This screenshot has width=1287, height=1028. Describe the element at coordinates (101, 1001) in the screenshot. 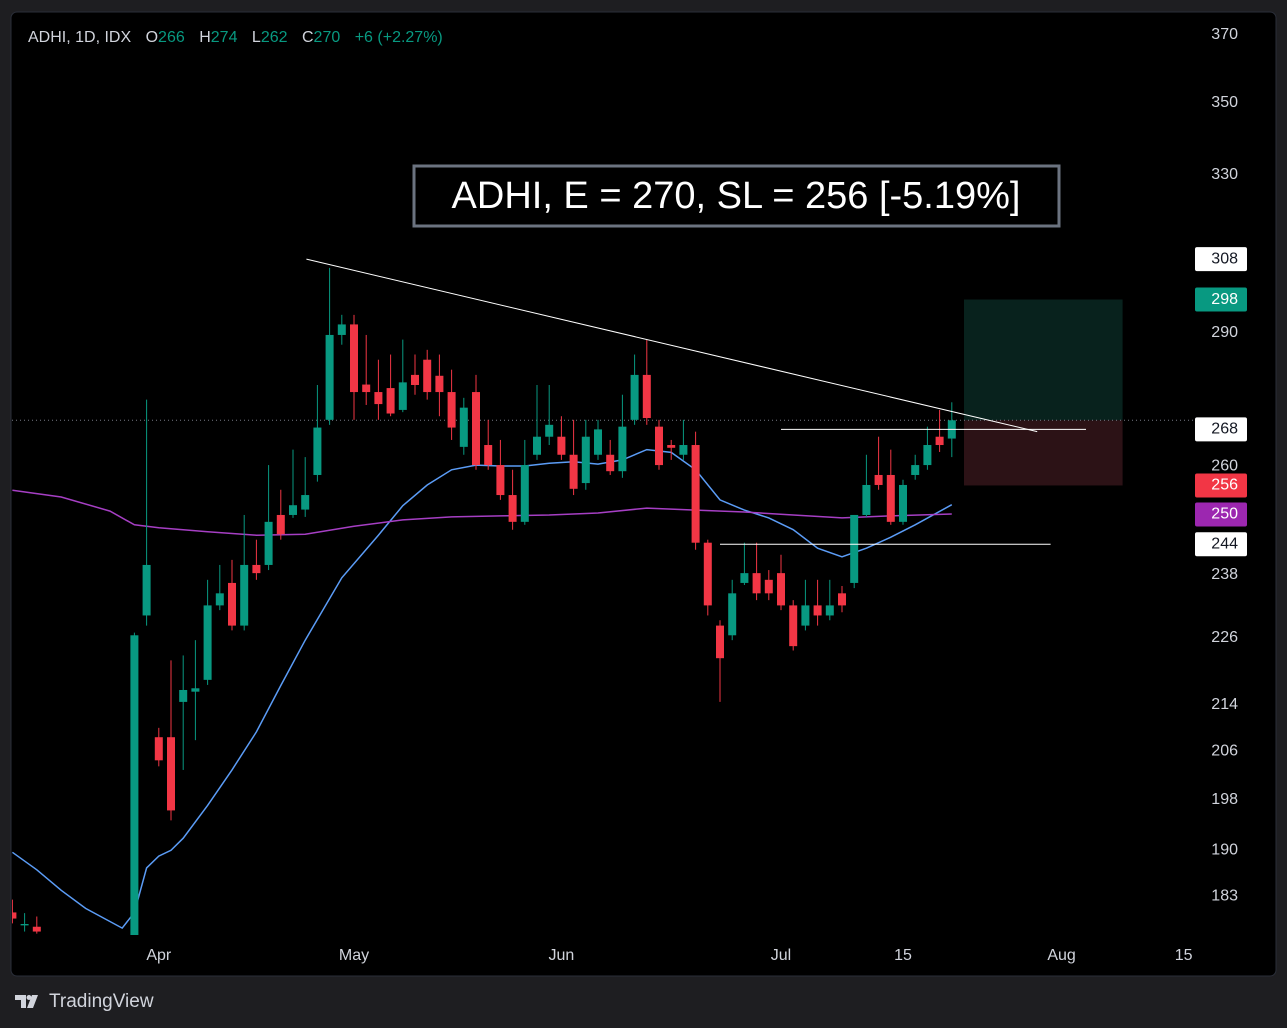

I see `brand: TradingView` at that location.